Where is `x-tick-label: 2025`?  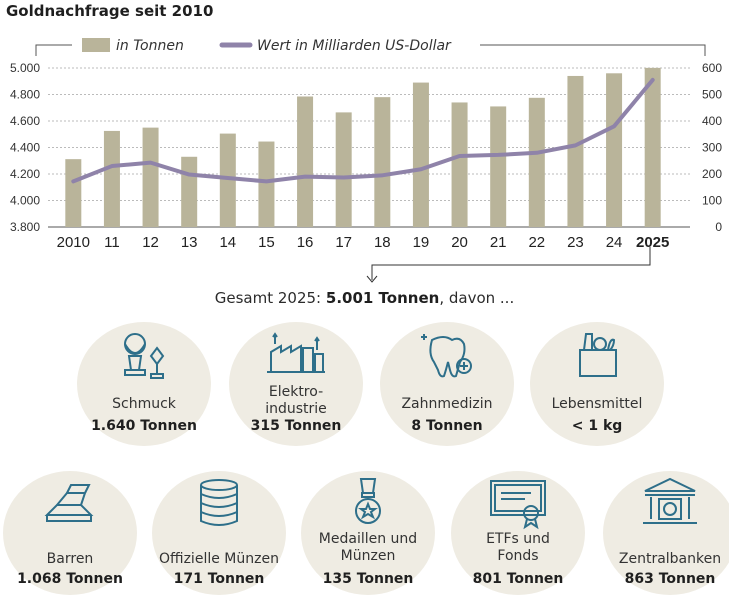 x-tick-label: 2025 is located at coordinates (652, 242).